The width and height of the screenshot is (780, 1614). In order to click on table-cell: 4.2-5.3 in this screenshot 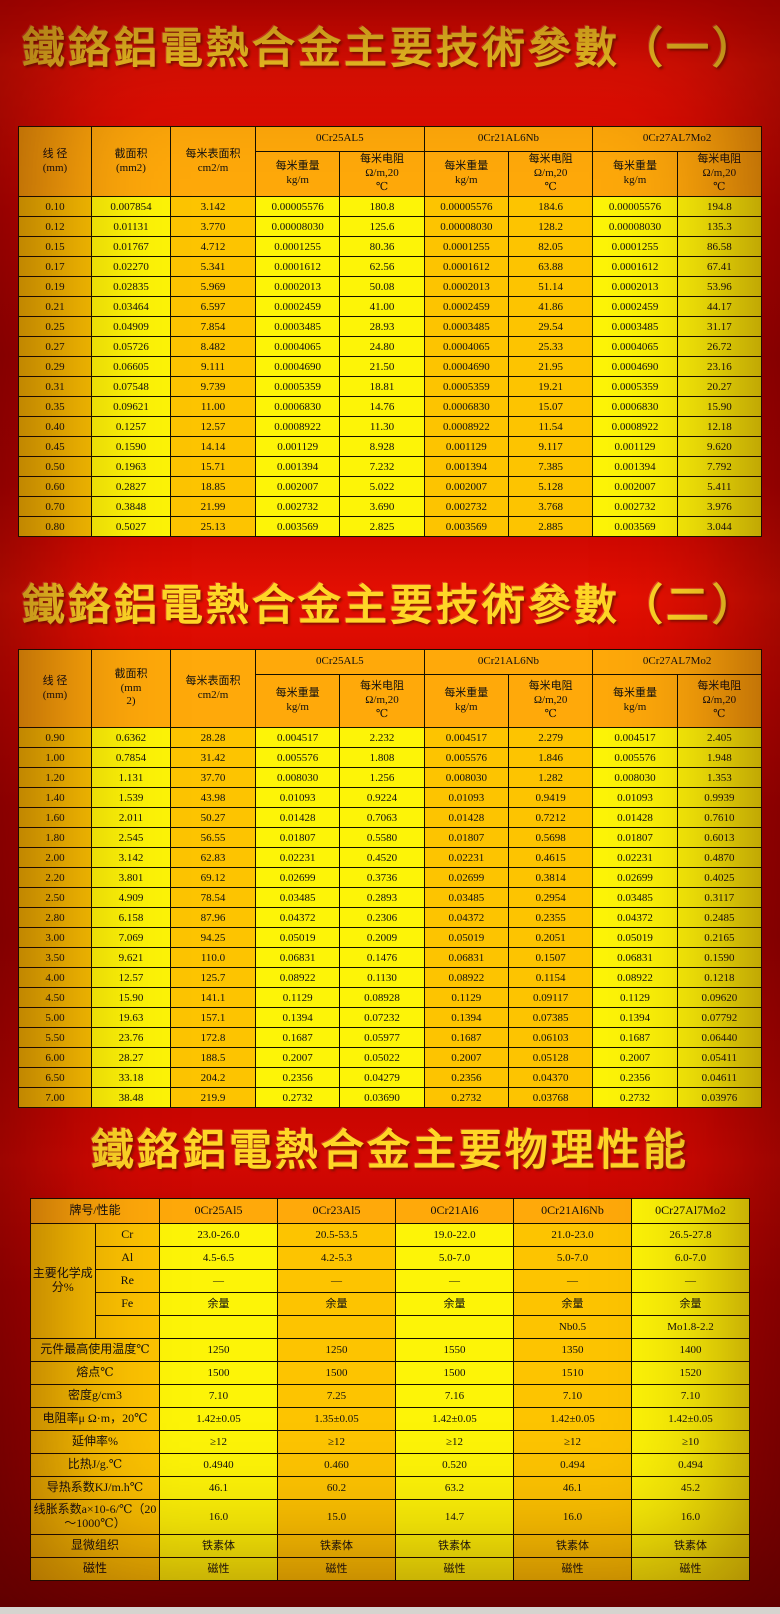, I will do `click(336, 1258)`.